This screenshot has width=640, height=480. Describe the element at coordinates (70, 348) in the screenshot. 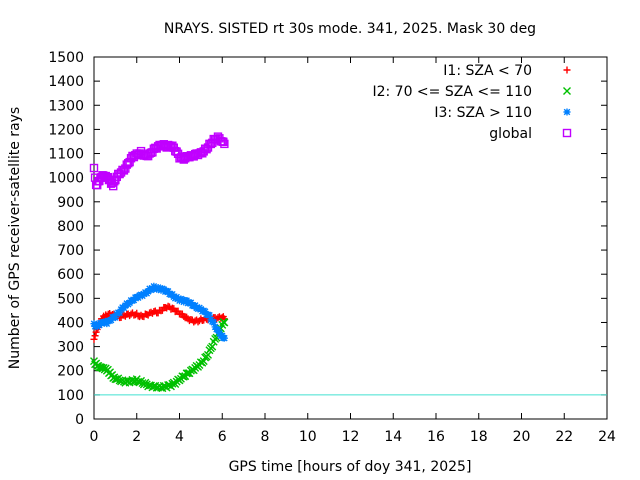

I see `y-tick-label: 300` at that location.